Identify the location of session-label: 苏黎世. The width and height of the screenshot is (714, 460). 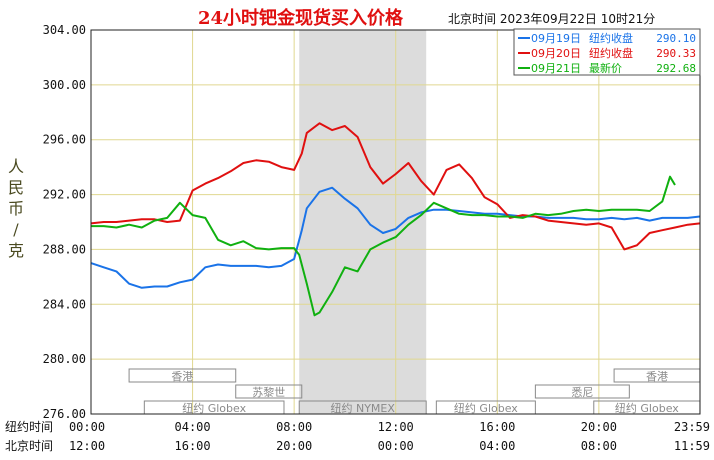
(268, 392).